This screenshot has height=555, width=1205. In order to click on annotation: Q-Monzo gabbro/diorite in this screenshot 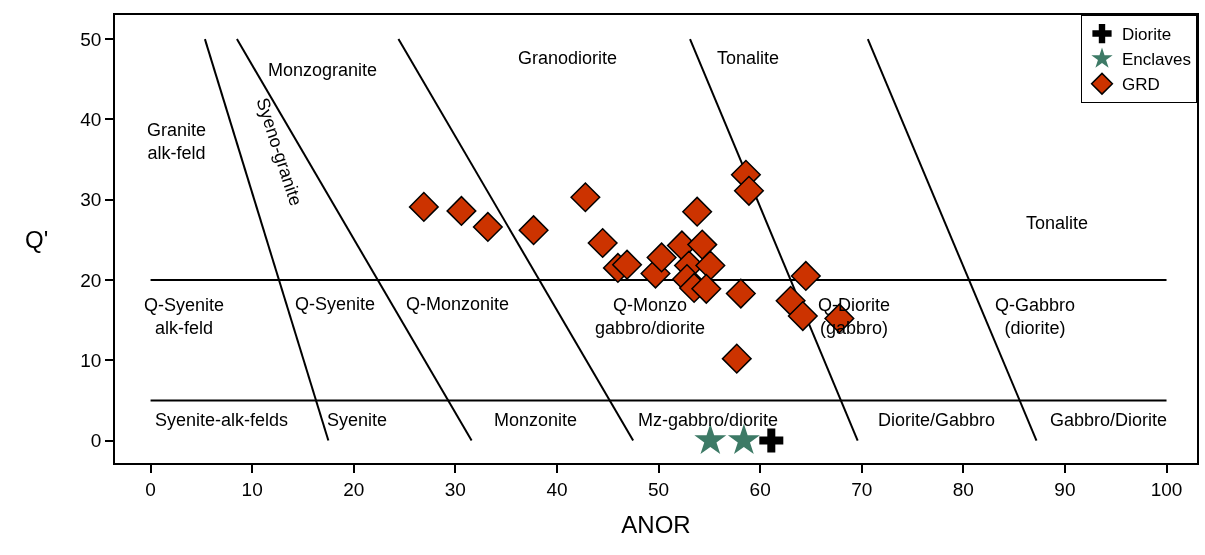, I will do `click(650, 317)`.